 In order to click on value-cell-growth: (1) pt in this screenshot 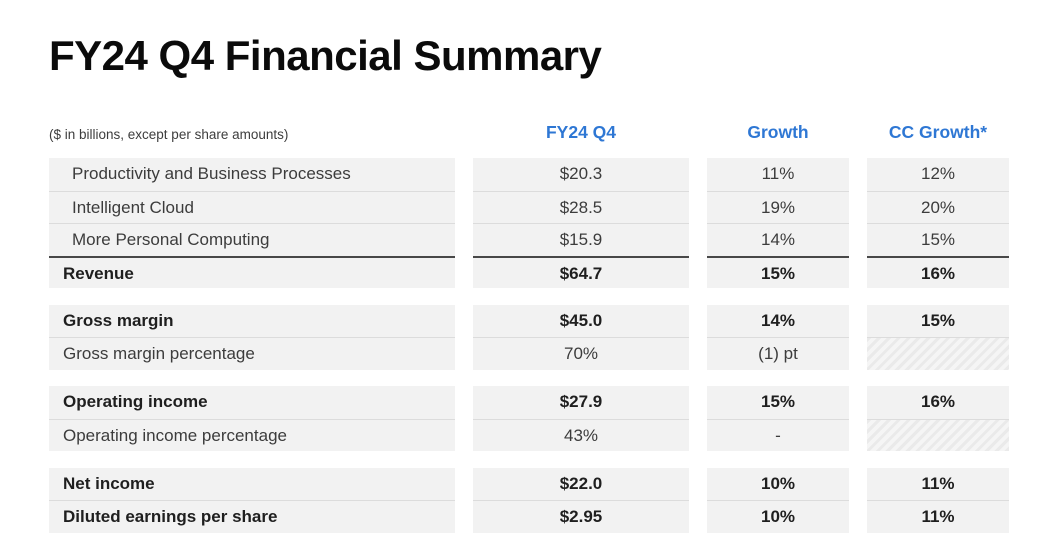, I will do `click(778, 353)`.